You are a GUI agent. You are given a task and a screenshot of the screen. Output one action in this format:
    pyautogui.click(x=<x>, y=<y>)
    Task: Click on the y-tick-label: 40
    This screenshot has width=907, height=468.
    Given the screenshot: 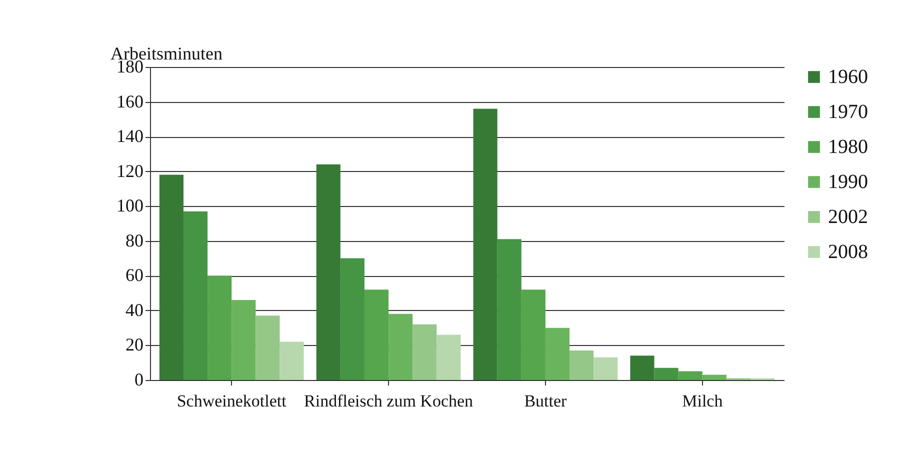 What is the action you would take?
    pyautogui.click(x=135, y=310)
    